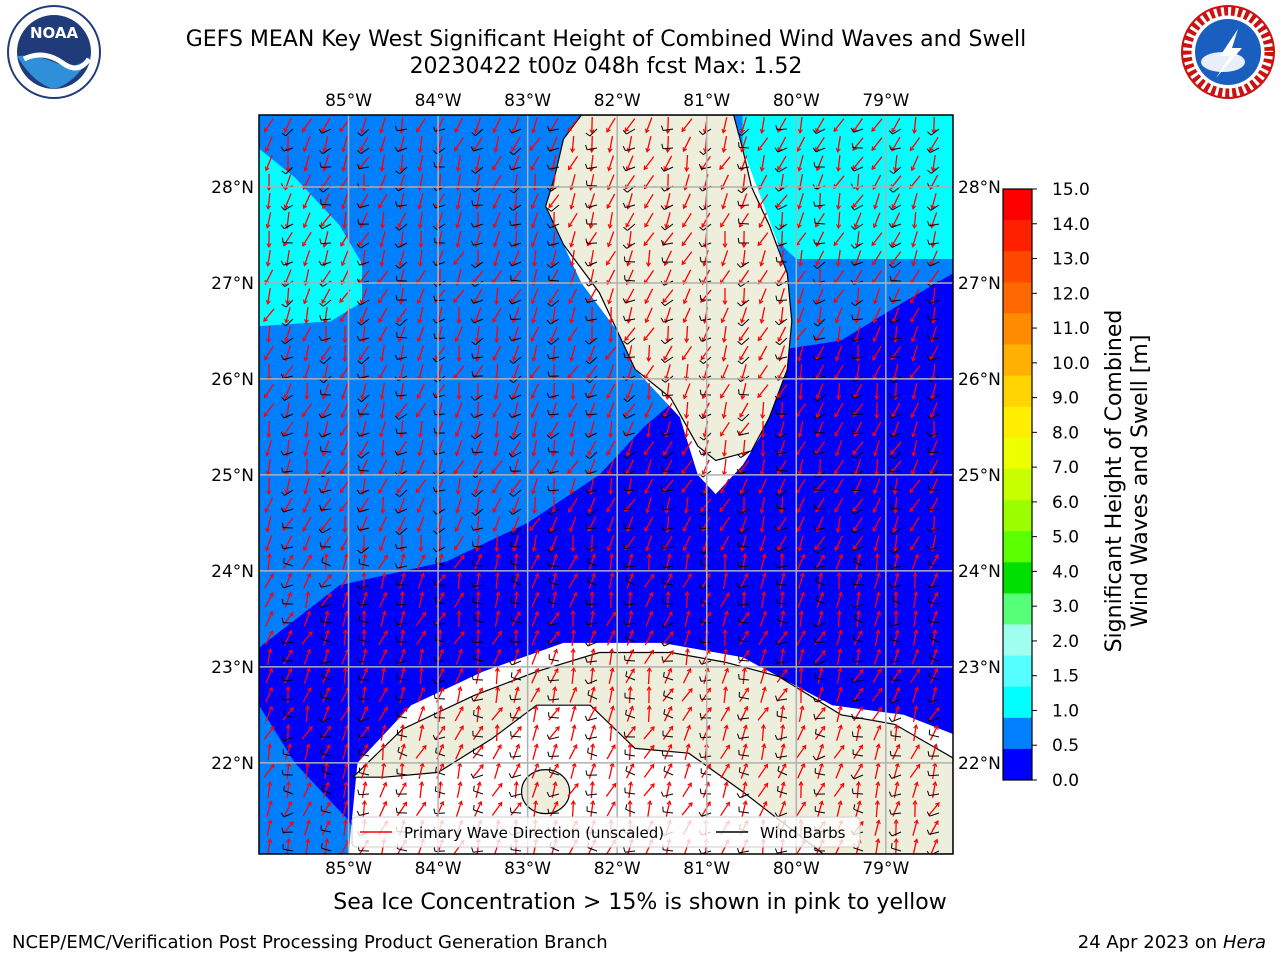  What do you see at coordinates (1065, 642) in the screenshot?
I see `colorbar-tick-label: 2.0` at bounding box center [1065, 642].